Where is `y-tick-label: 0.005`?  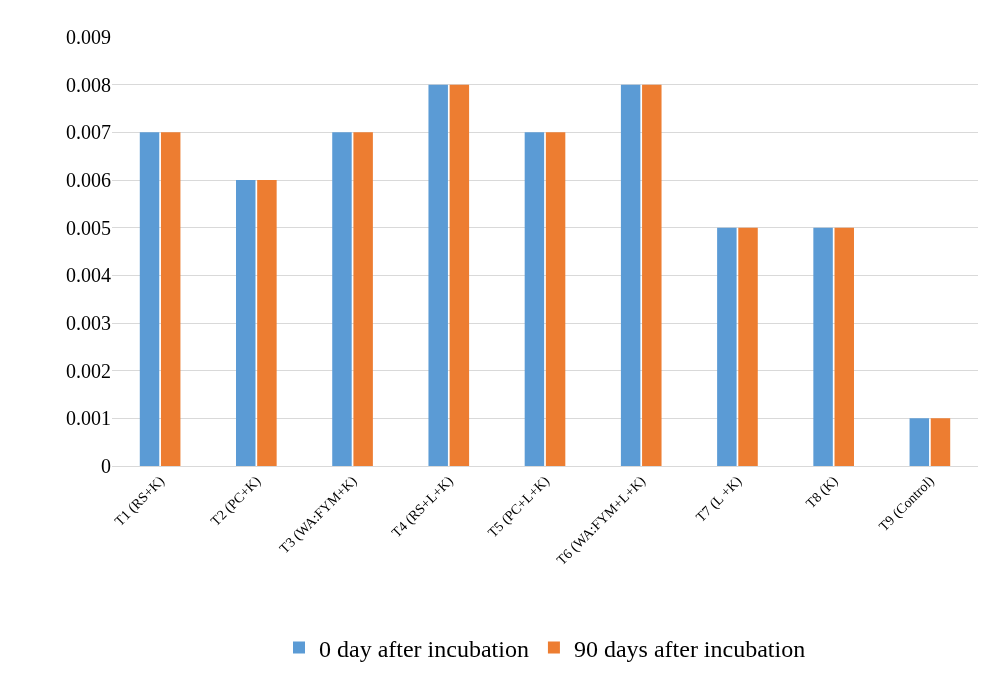
y-tick-label: 0.005 is located at coordinates (88, 227).